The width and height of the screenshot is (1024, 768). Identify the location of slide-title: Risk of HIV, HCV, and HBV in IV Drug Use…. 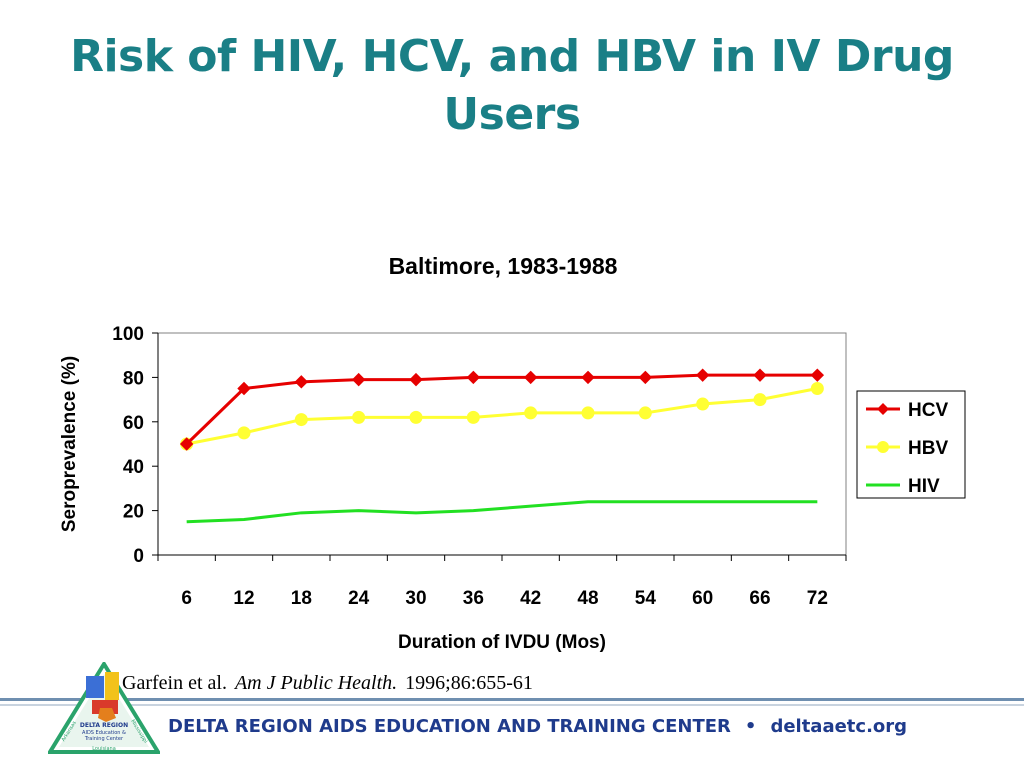
(512, 85).